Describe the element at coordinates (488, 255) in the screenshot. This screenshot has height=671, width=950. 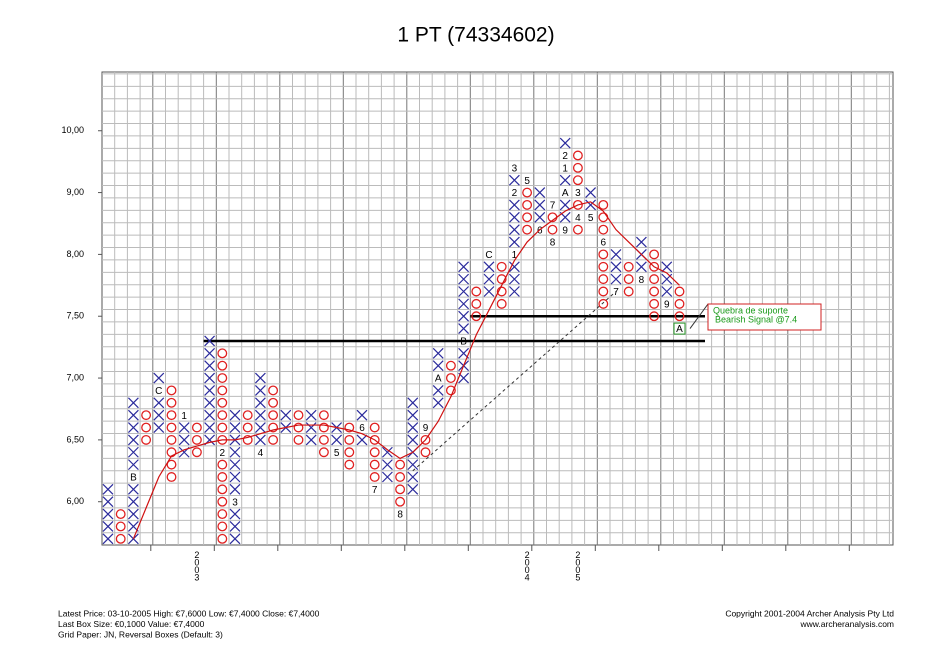
I see `box-label: C` at that location.